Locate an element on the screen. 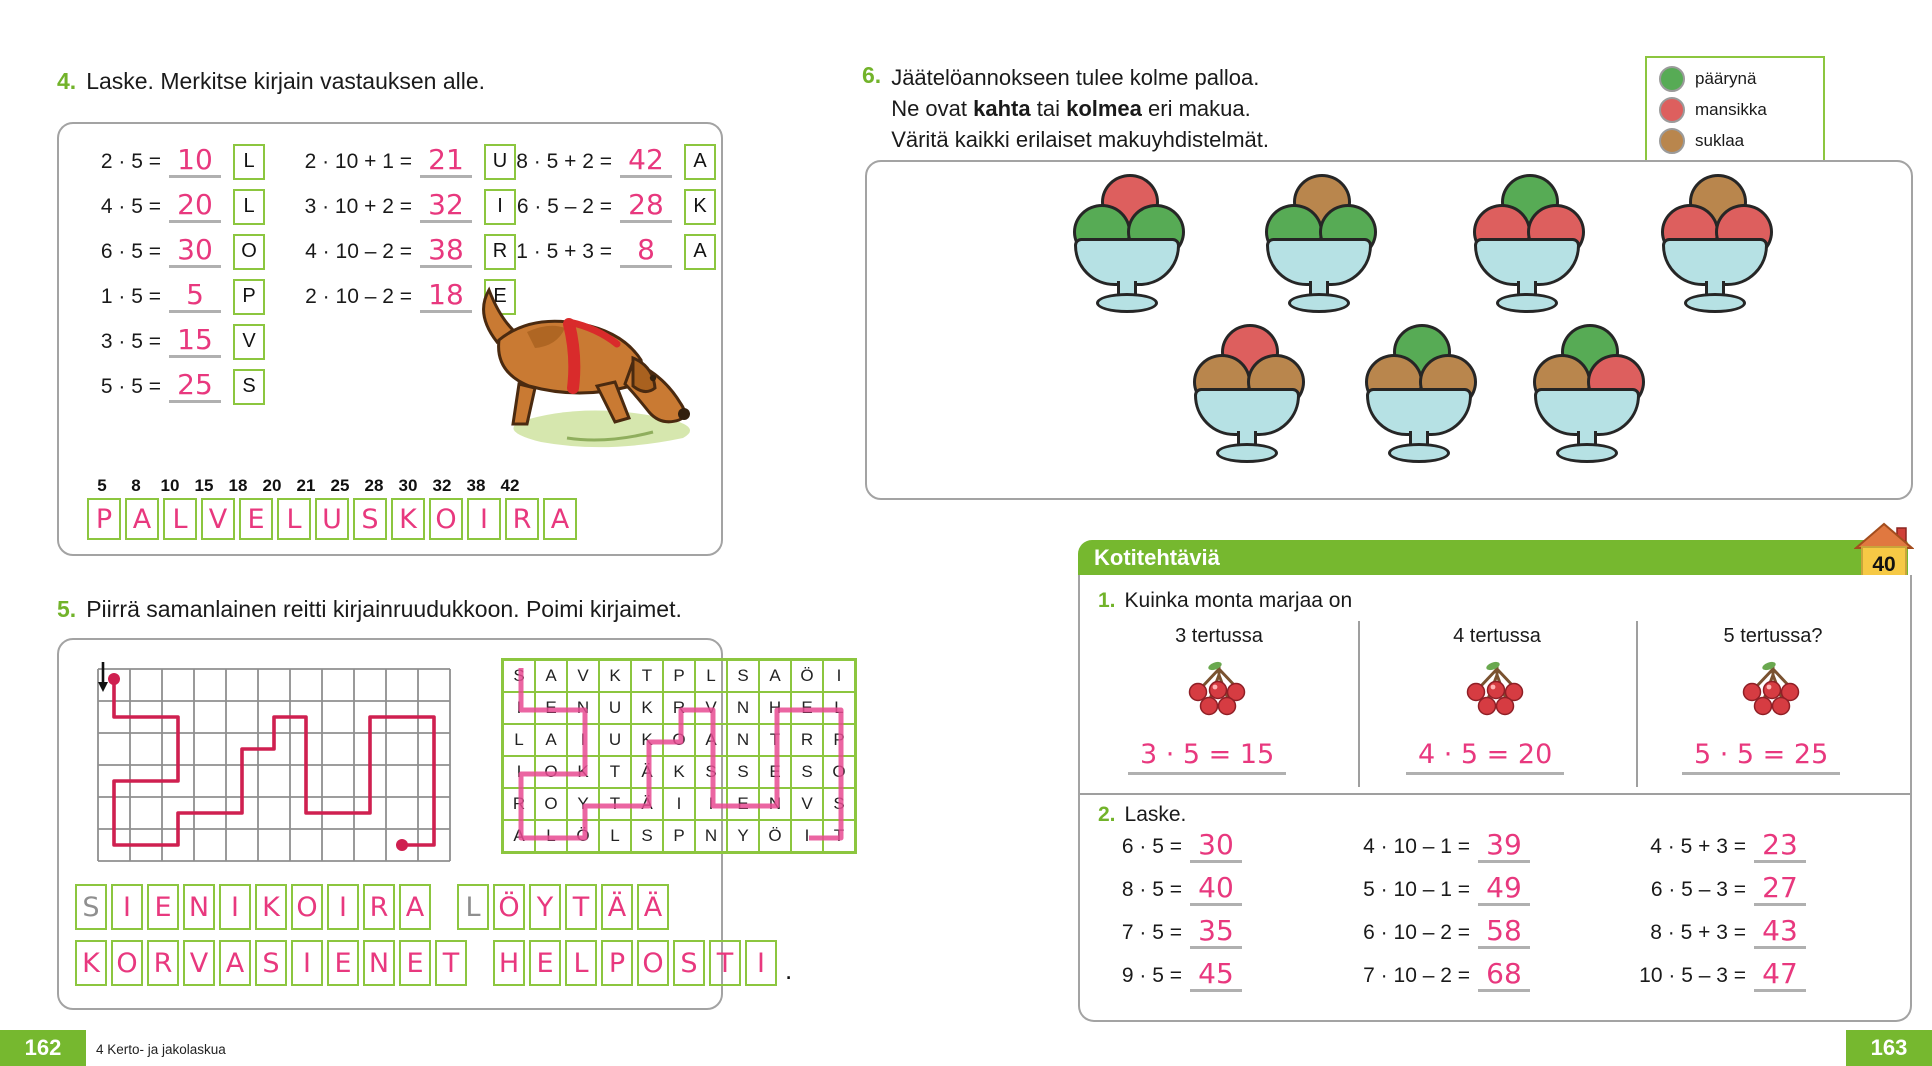 Image resolution: width=1932 pixels, height=1066 pixels. grid-letter-cell: T is located at coordinates (615, 804).